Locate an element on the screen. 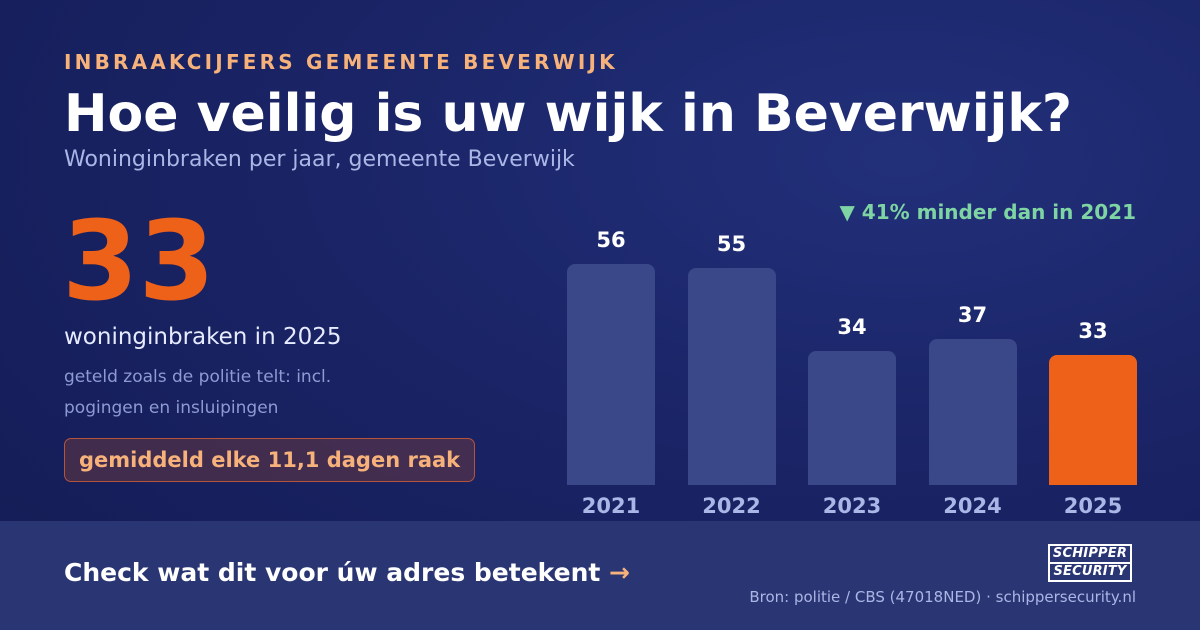 The height and width of the screenshot is (630, 1200). bar-value-label: 55 is located at coordinates (731, 243).